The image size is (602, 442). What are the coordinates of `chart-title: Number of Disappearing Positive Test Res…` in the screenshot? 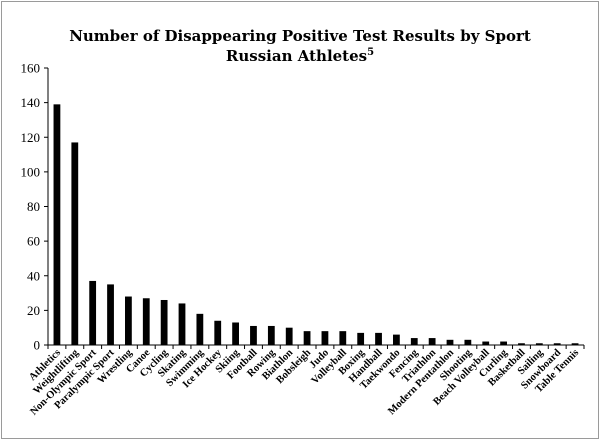 It's located at (300, 36).